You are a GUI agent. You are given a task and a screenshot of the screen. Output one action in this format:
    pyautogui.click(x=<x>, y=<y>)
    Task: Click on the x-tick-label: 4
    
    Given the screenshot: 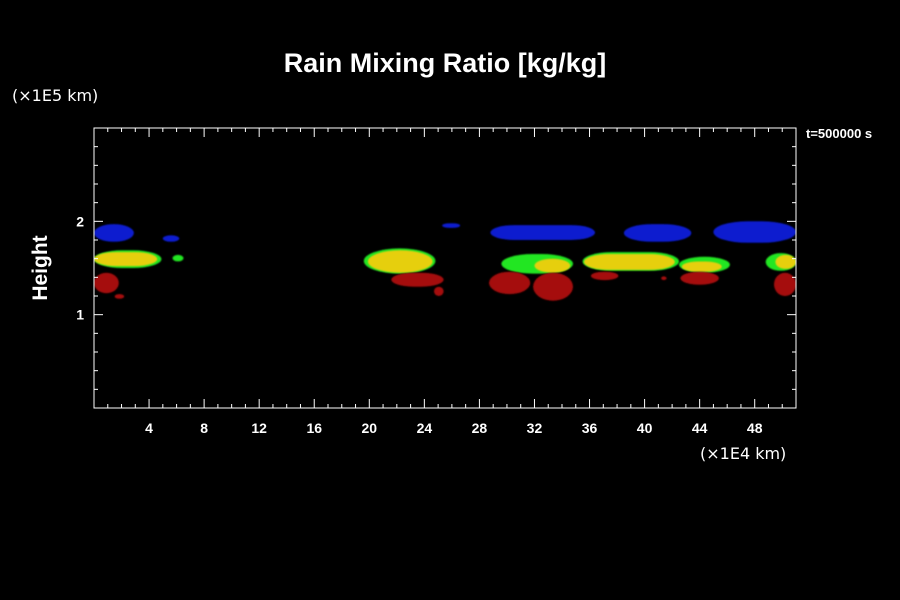 What is the action you would take?
    pyautogui.click(x=149, y=428)
    